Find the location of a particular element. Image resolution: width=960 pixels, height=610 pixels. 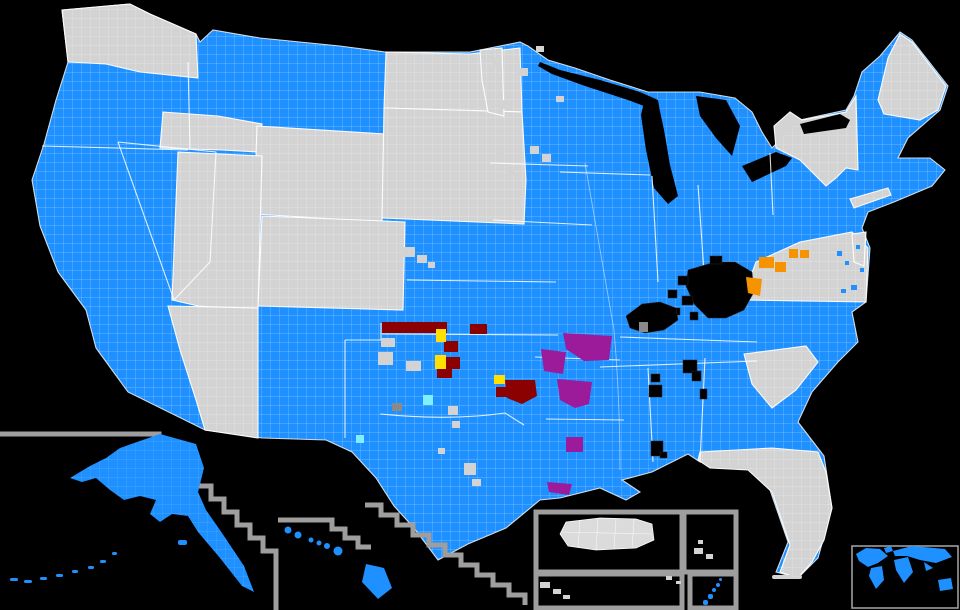

hawaii-big-island is located at coordinates (377, 581).